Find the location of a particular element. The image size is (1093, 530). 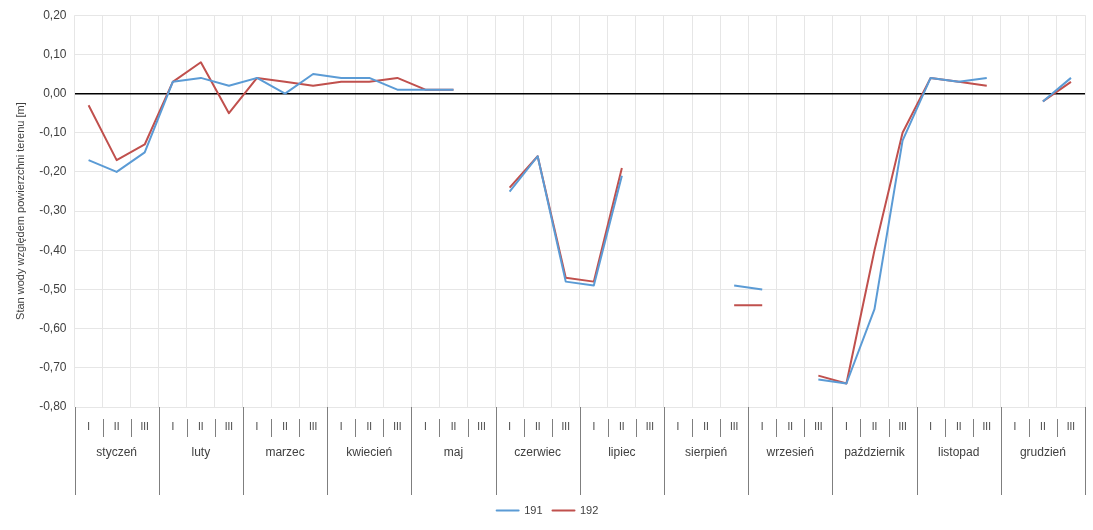

legend-label: 192 is located at coordinates (589, 509).